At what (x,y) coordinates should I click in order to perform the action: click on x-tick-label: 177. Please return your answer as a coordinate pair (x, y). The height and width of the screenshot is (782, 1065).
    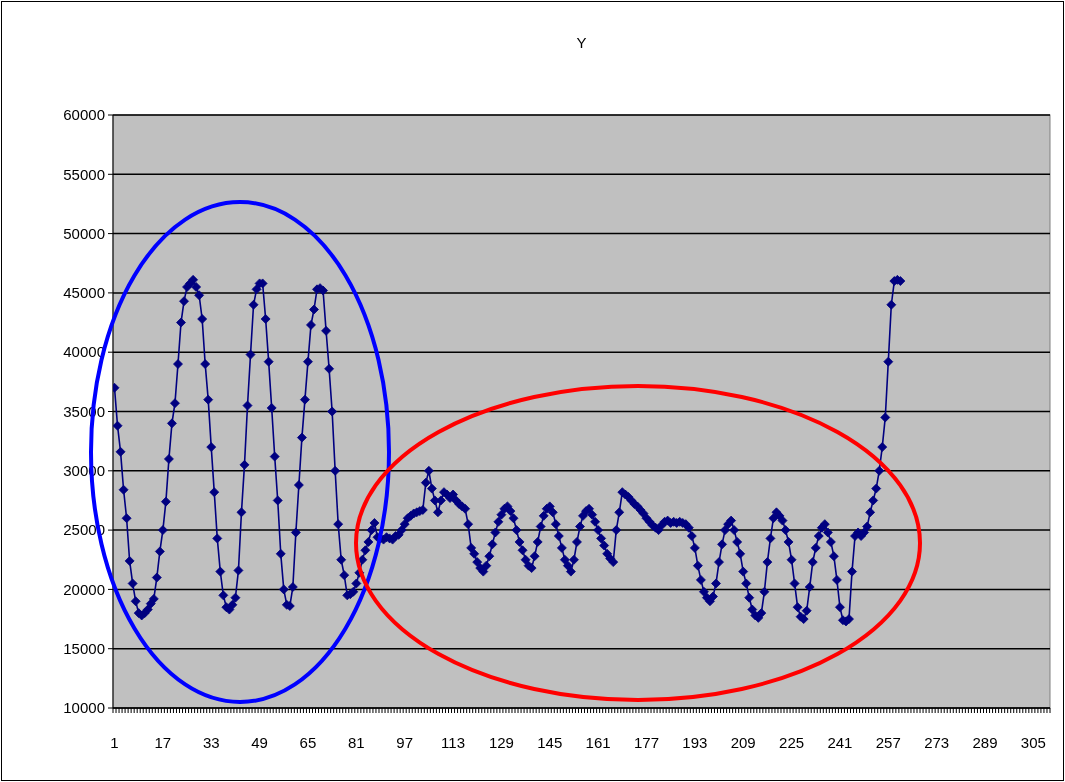
    Looking at the image, I should click on (646, 742).